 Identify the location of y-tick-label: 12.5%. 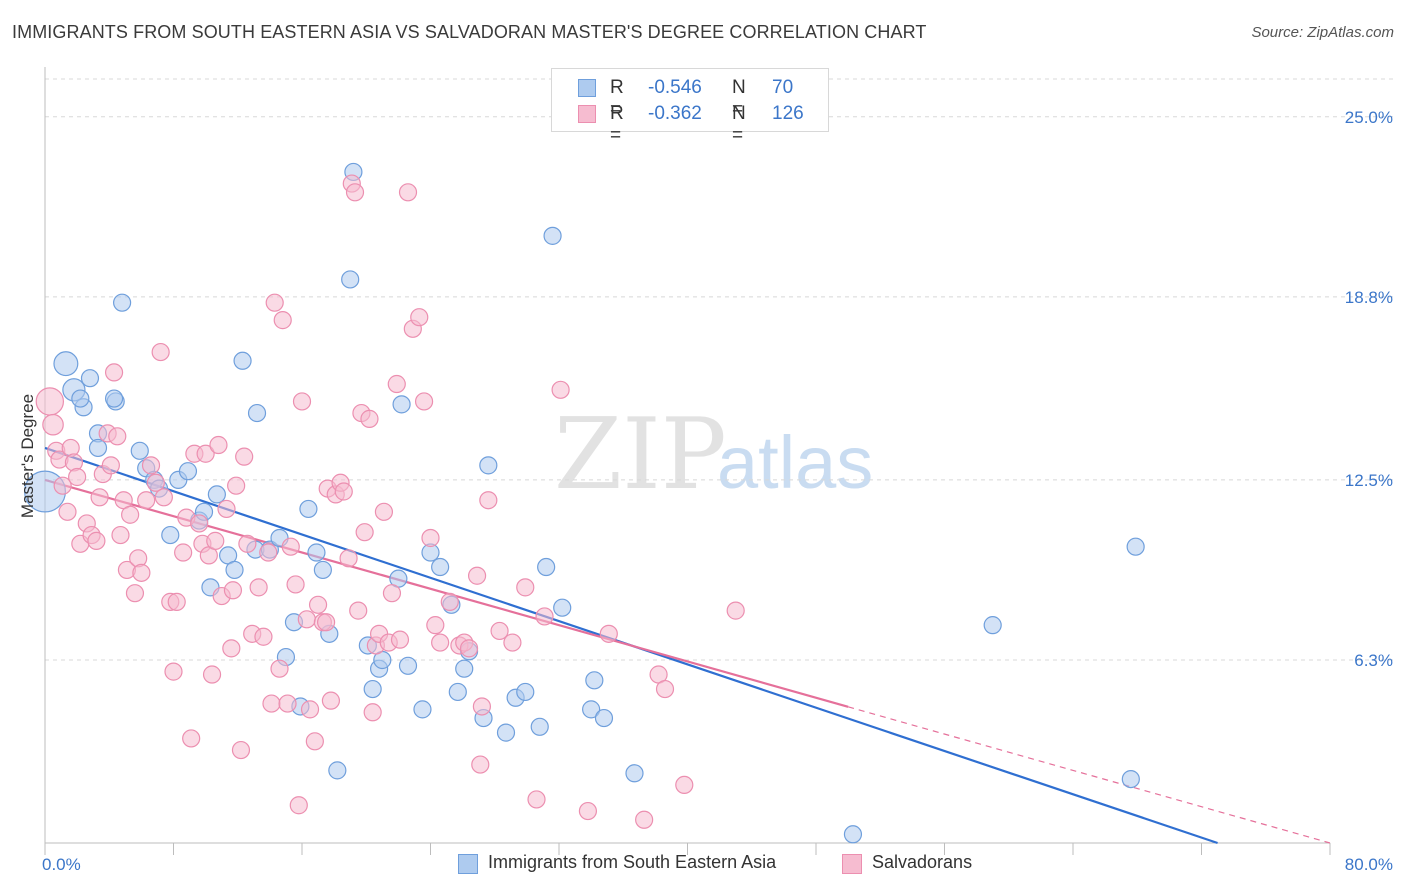
(1369, 480).